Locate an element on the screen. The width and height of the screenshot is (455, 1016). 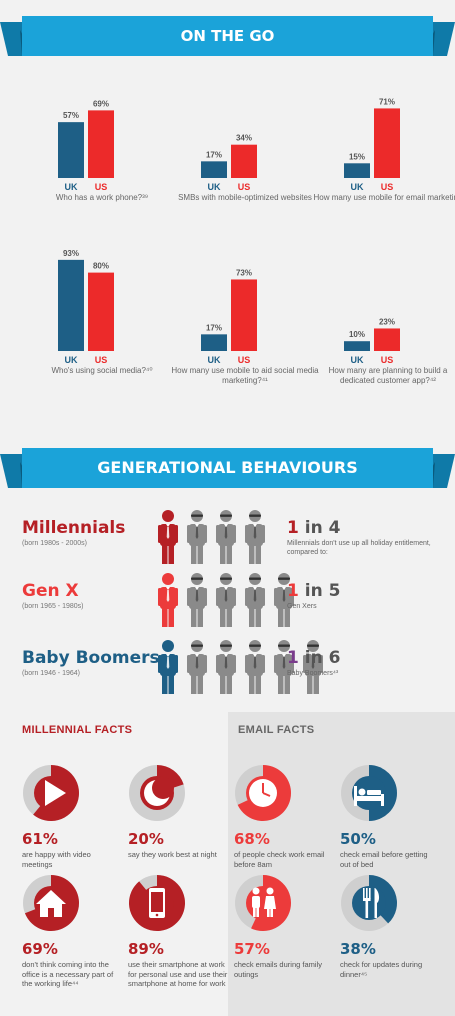
fact-item: 50% check email before getting out of bed is located at coordinates (390, 816).